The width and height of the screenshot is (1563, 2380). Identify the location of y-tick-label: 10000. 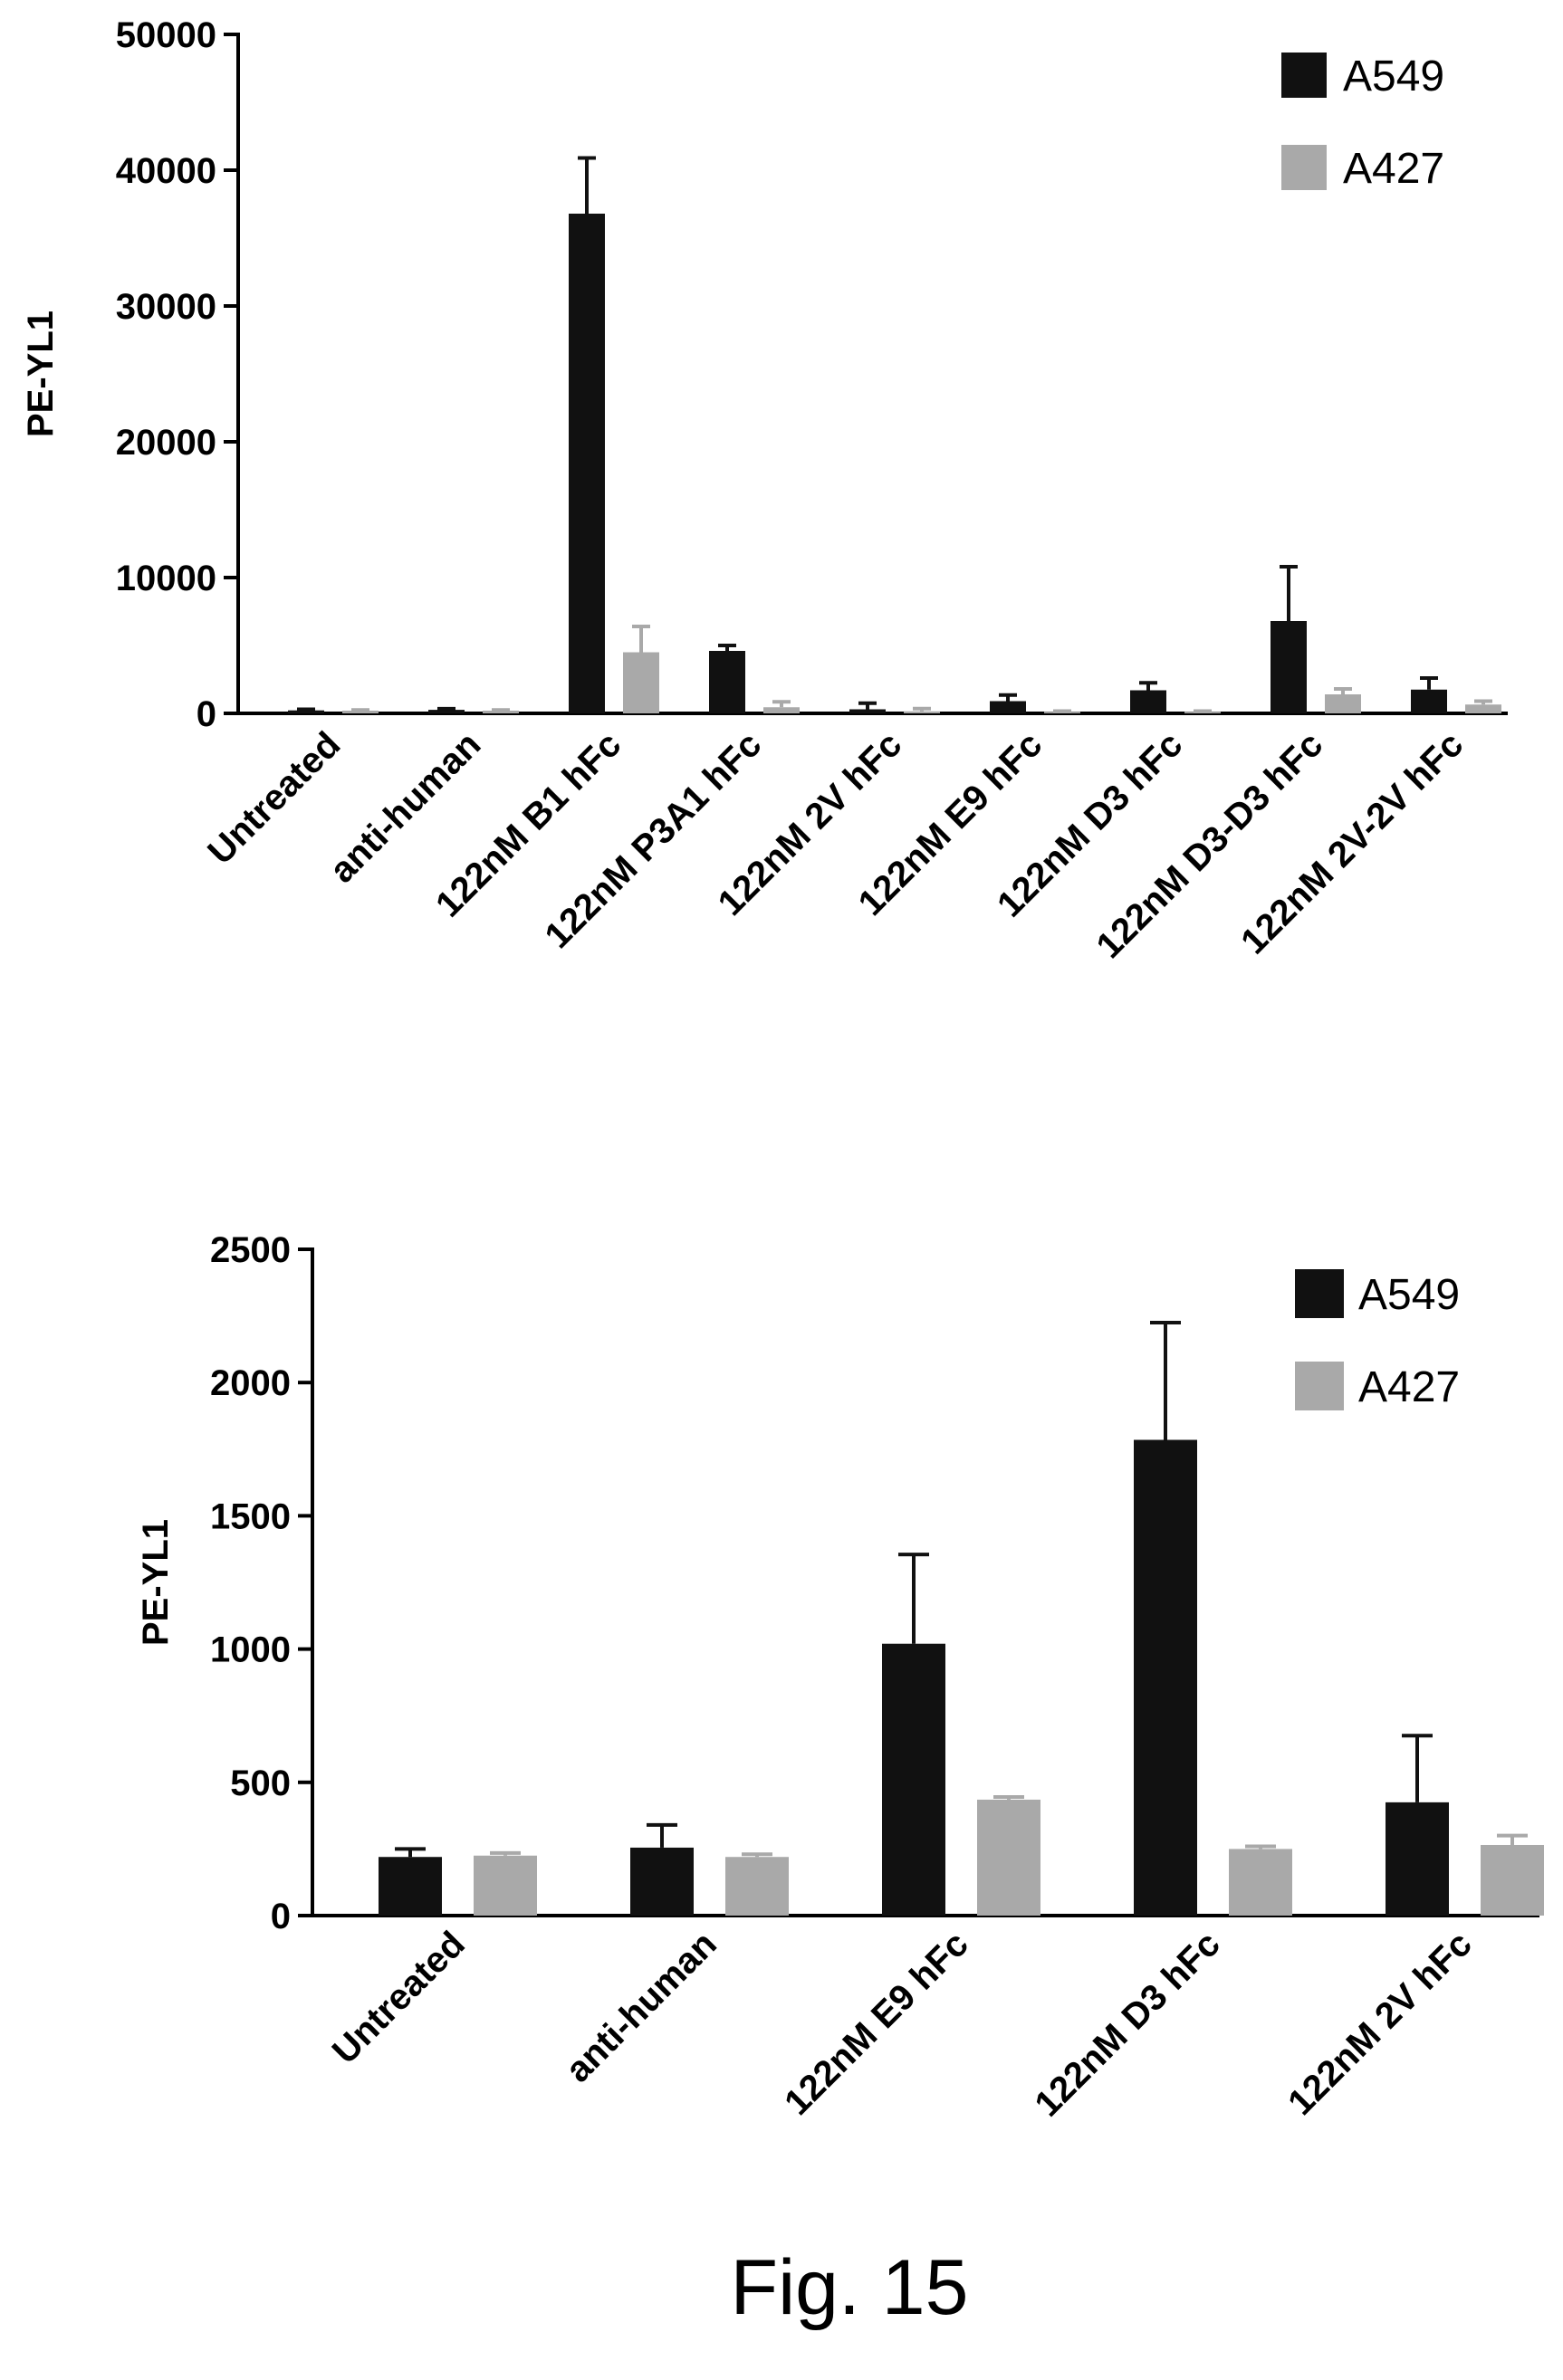
(166, 579).